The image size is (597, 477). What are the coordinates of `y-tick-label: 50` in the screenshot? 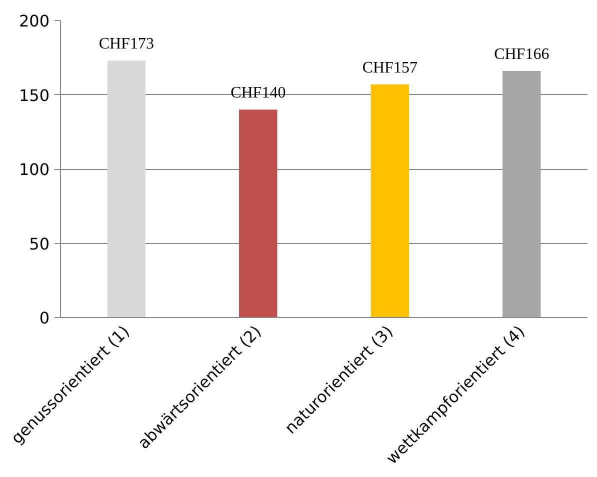 It's located at (39, 244).